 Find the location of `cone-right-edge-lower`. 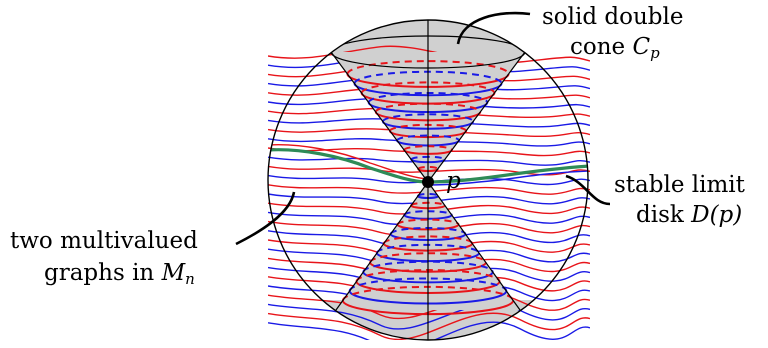

cone-right-edge-lower is located at coordinates (474, 246).